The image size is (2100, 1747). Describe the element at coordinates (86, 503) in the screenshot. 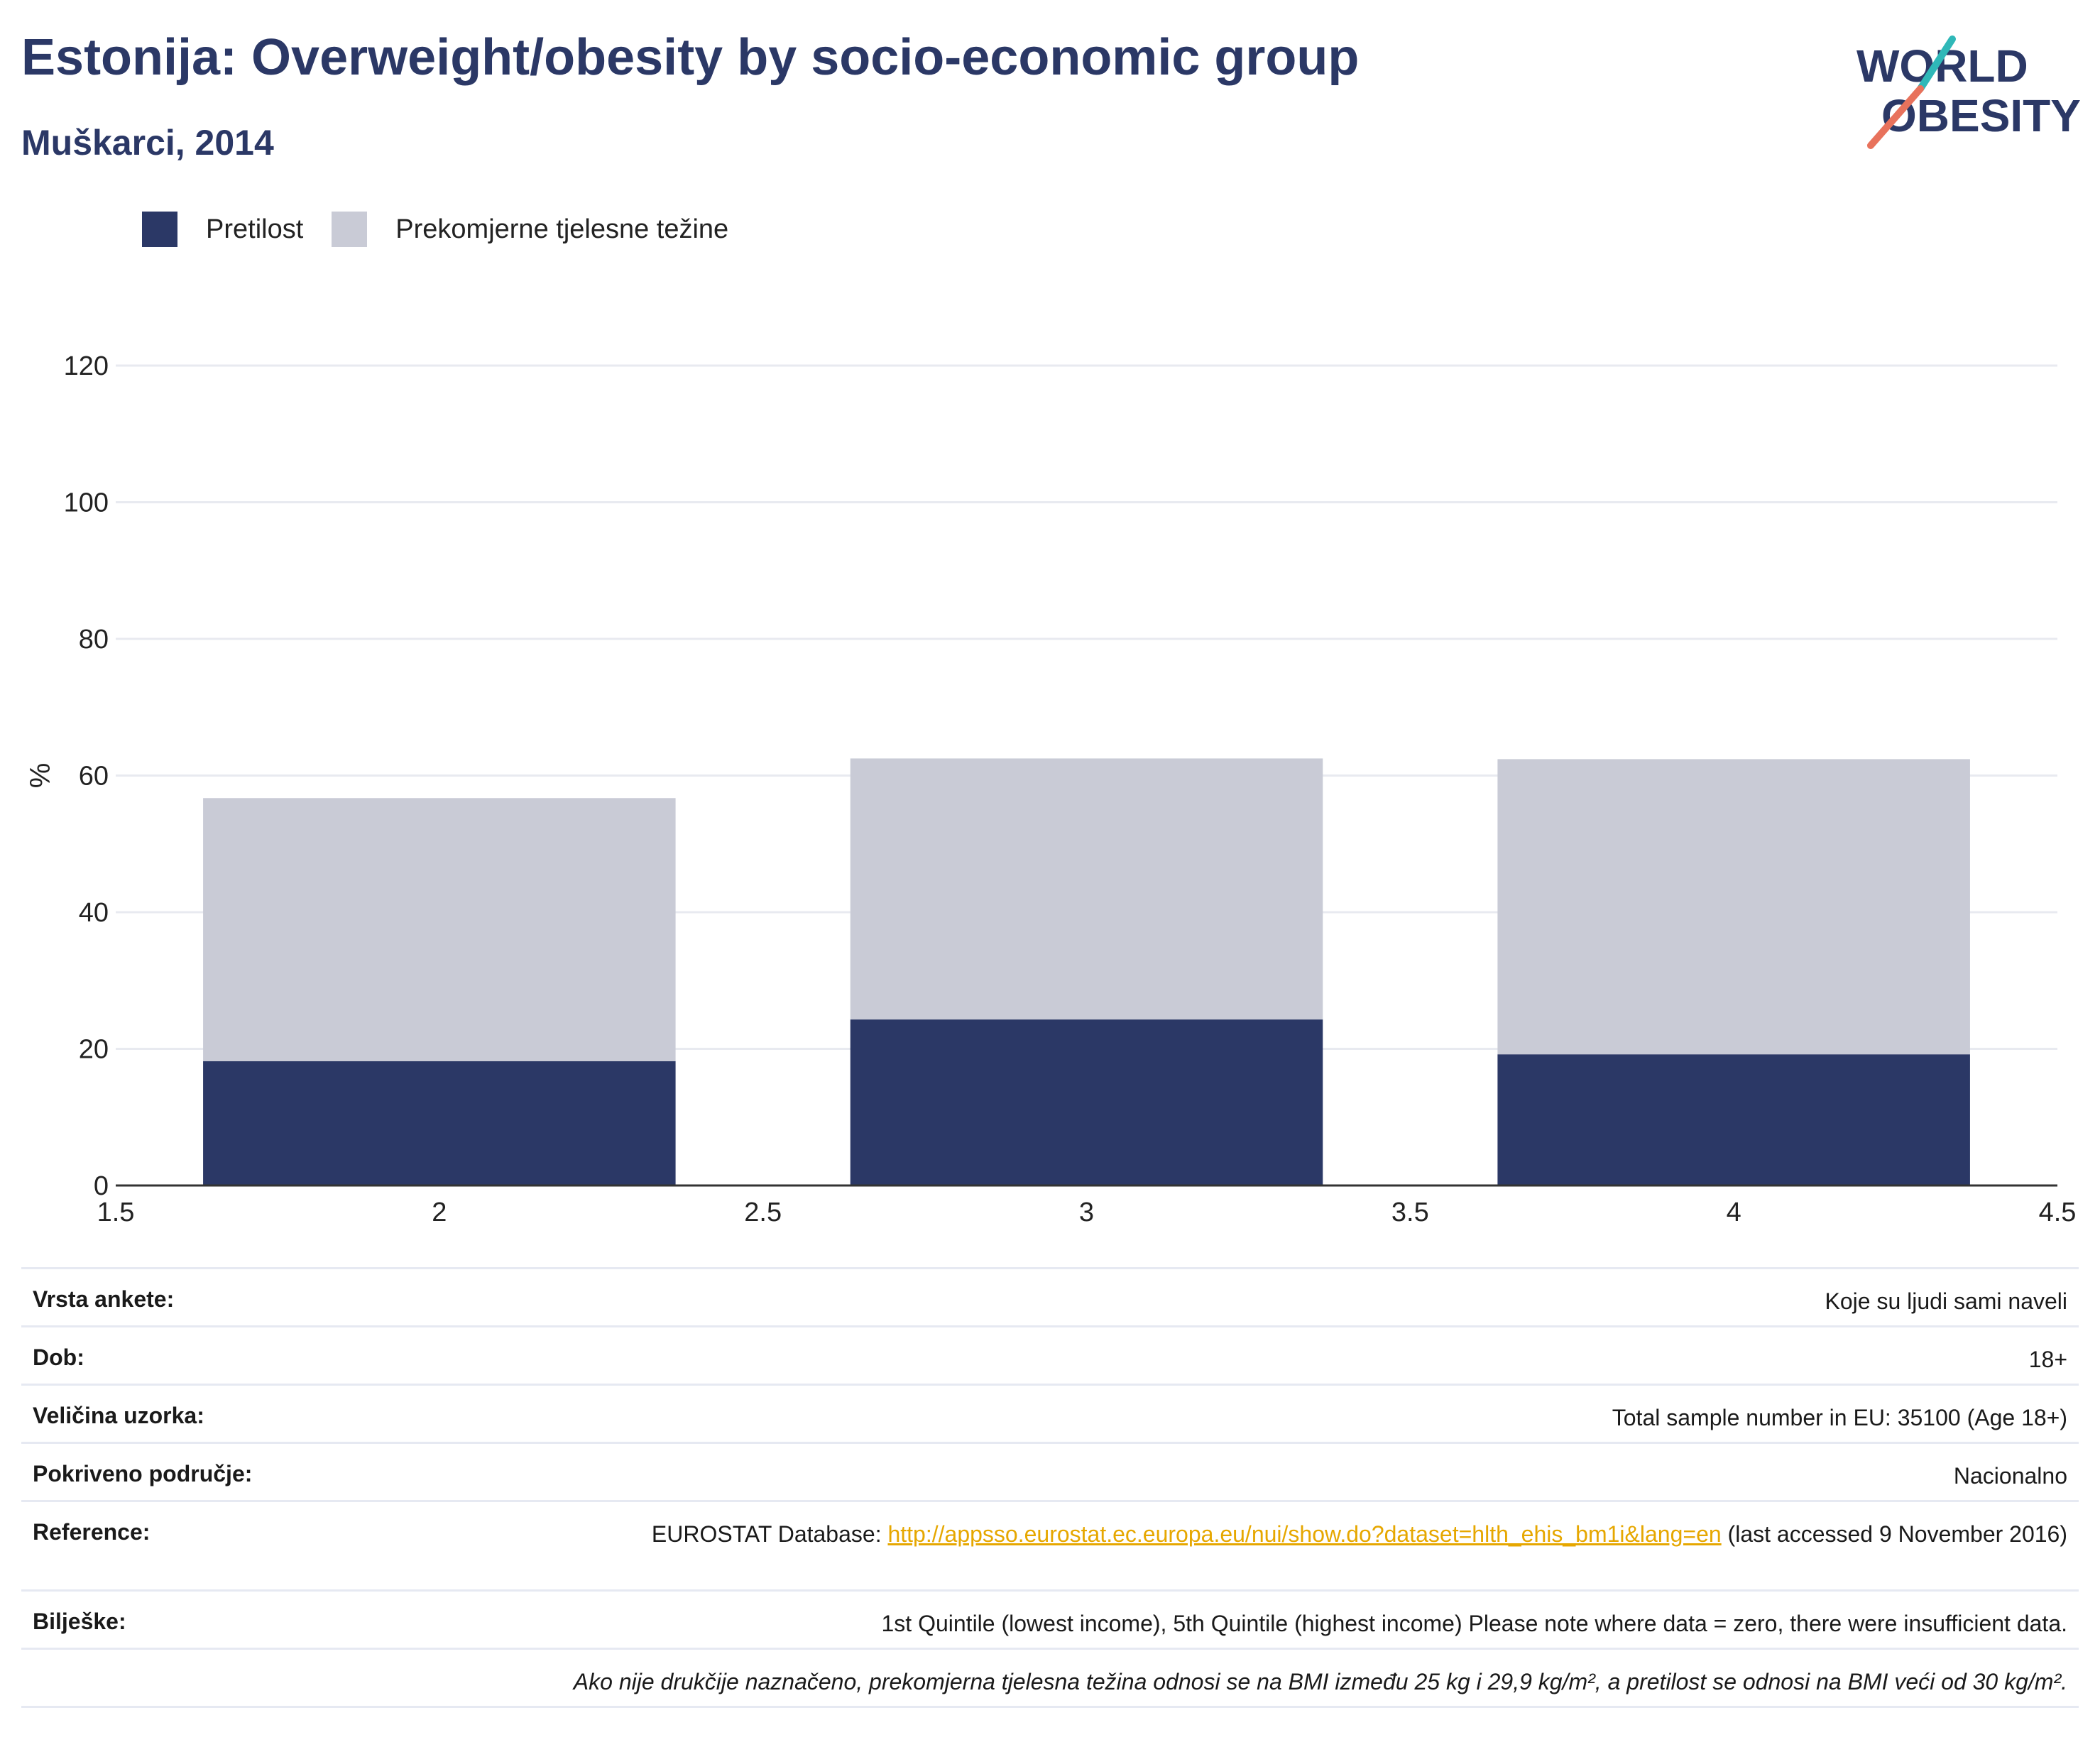

I see `y-tick-label: 100` at that location.